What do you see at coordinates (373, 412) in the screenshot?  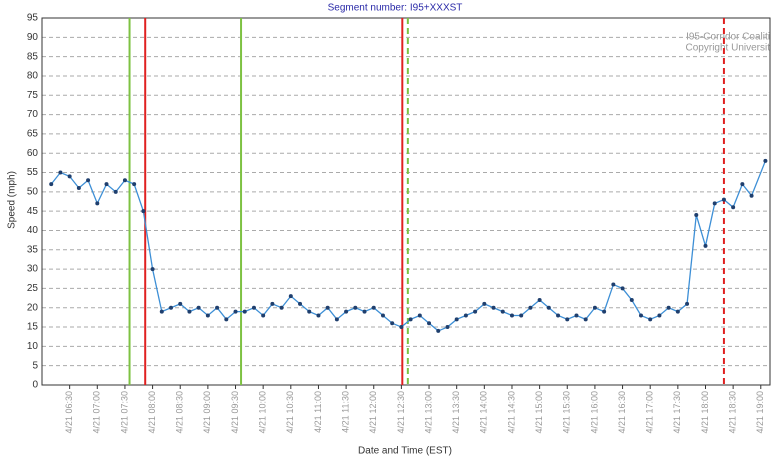 I see `x-tick-label: 4/21 12:00` at bounding box center [373, 412].